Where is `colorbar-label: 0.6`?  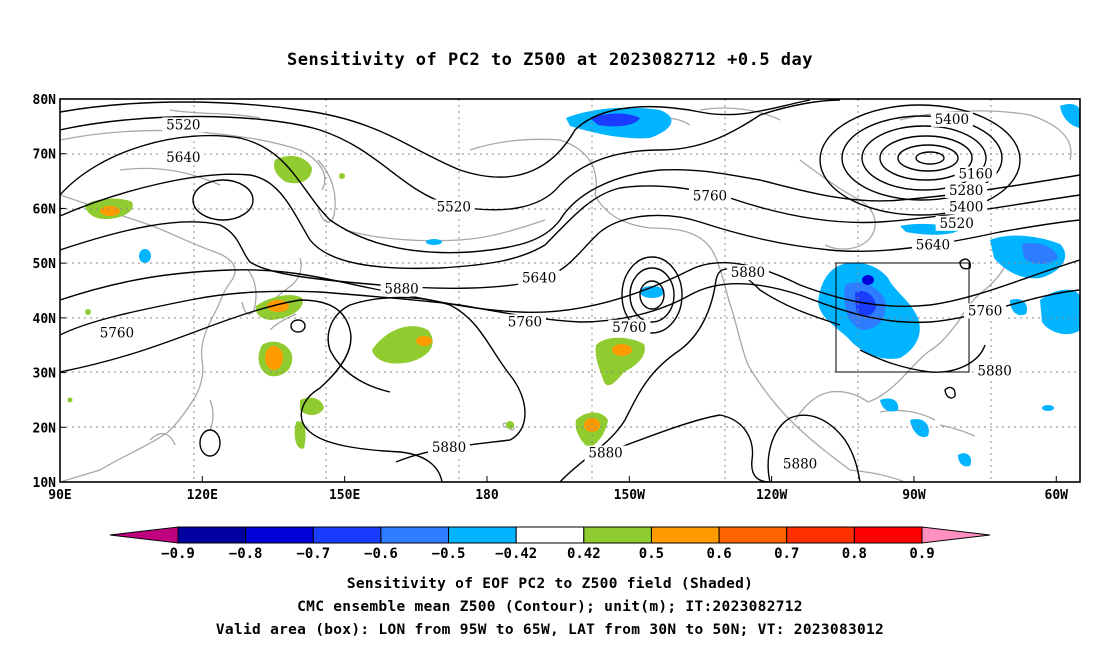
colorbar-label: 0.6 is located at coordinates (718, 554).